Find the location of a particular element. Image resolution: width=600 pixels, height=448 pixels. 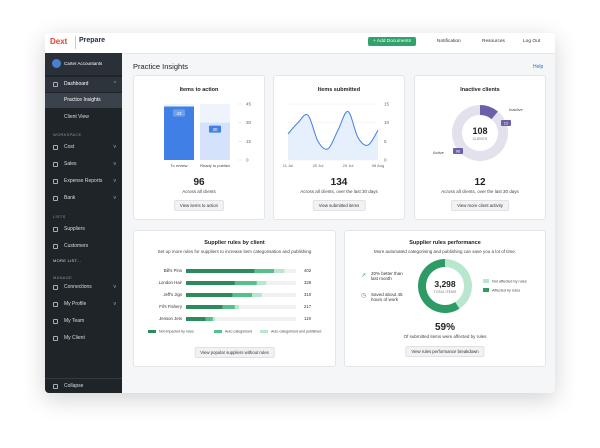

nav-label: Dashboard is located at coordinates (76, 84).